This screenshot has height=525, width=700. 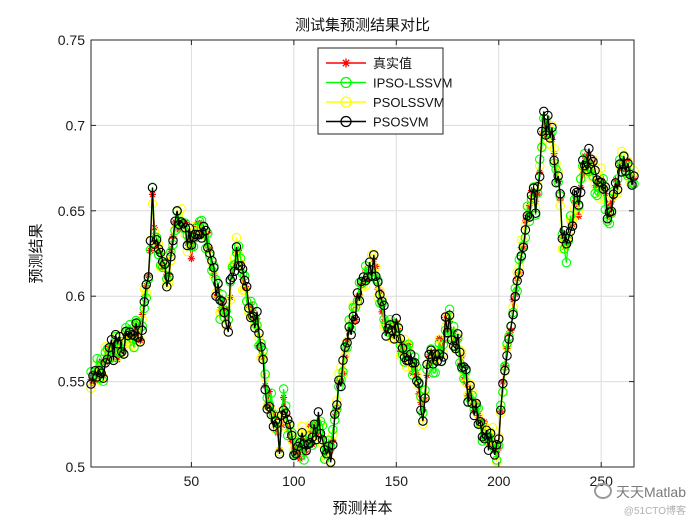 I want to click on legend-entry: IPSO-LSSVM, so click(x=389, y=83).